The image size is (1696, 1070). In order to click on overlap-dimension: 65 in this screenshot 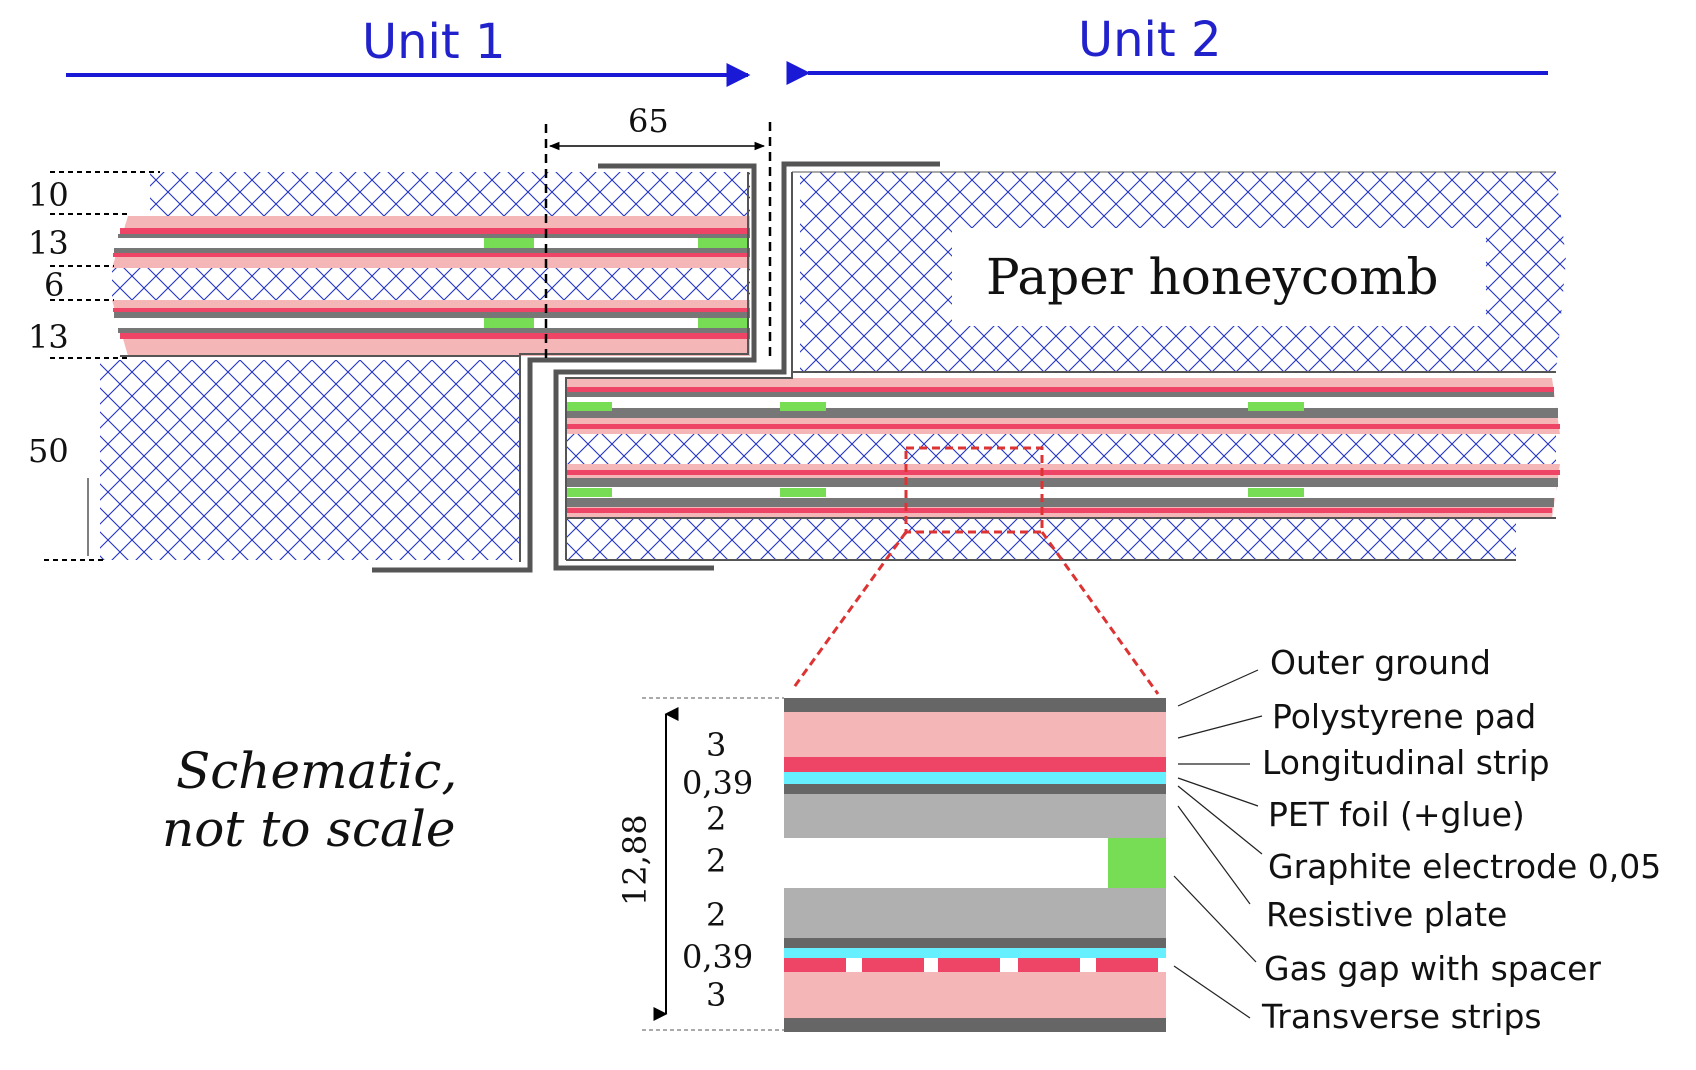, I will do `click(648, 121)`.